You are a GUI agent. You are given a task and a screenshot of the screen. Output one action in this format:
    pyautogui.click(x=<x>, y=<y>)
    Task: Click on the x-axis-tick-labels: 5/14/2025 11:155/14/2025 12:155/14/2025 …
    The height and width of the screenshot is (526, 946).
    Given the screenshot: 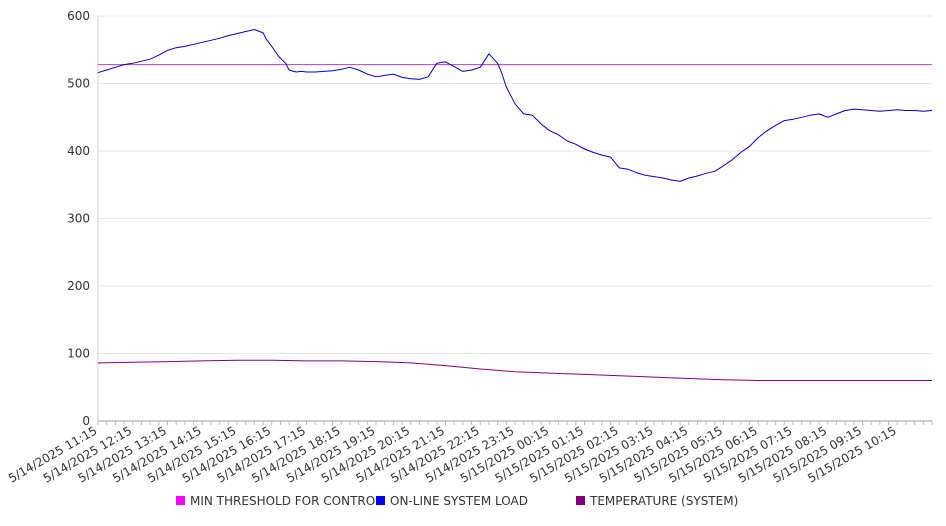 What is the action you would take?
    pyautogui.click(x=452, y=454)
    